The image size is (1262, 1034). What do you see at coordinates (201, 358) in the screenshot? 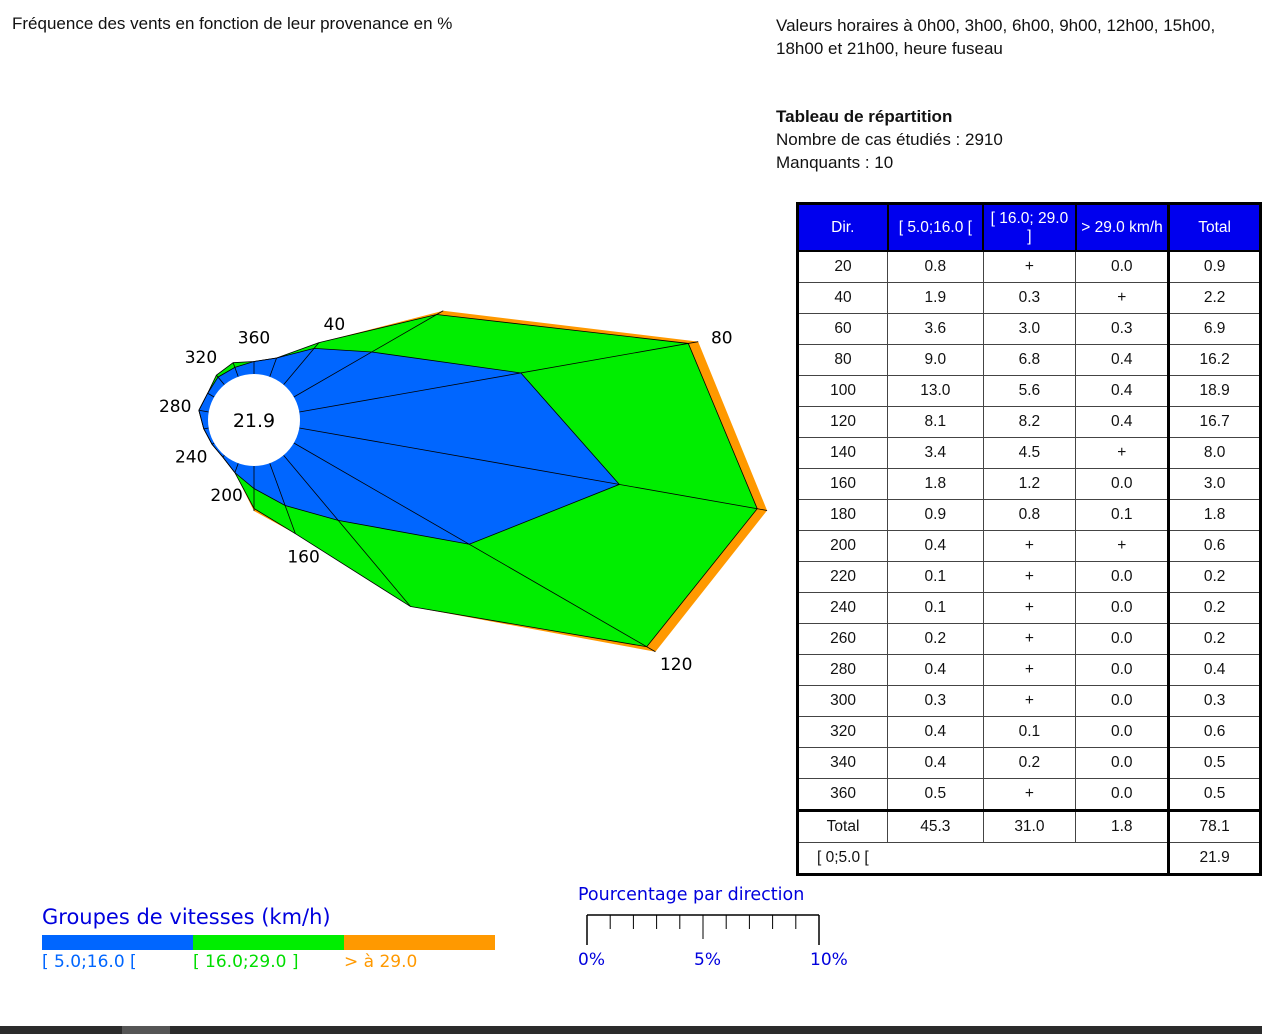
I see `direction-label-320: 320` at bounding box center [201, 358].